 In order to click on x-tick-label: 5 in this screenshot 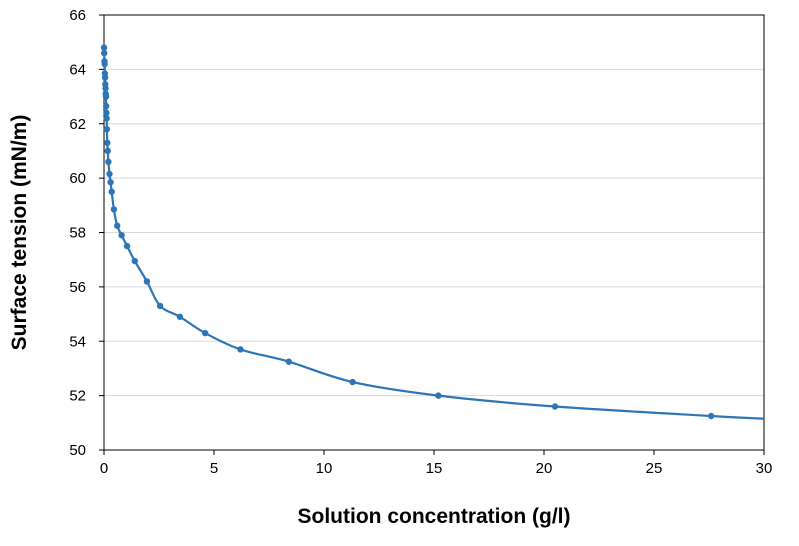, I will do `click(214, 468)`.